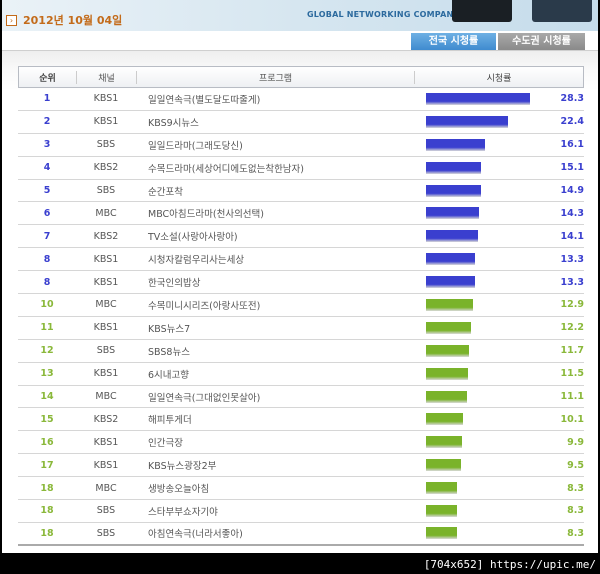 This screenshot has height=574, width=600. I want to click on table-row: 12 SBS SBS8뉴스 11.7, so click(301, 351).